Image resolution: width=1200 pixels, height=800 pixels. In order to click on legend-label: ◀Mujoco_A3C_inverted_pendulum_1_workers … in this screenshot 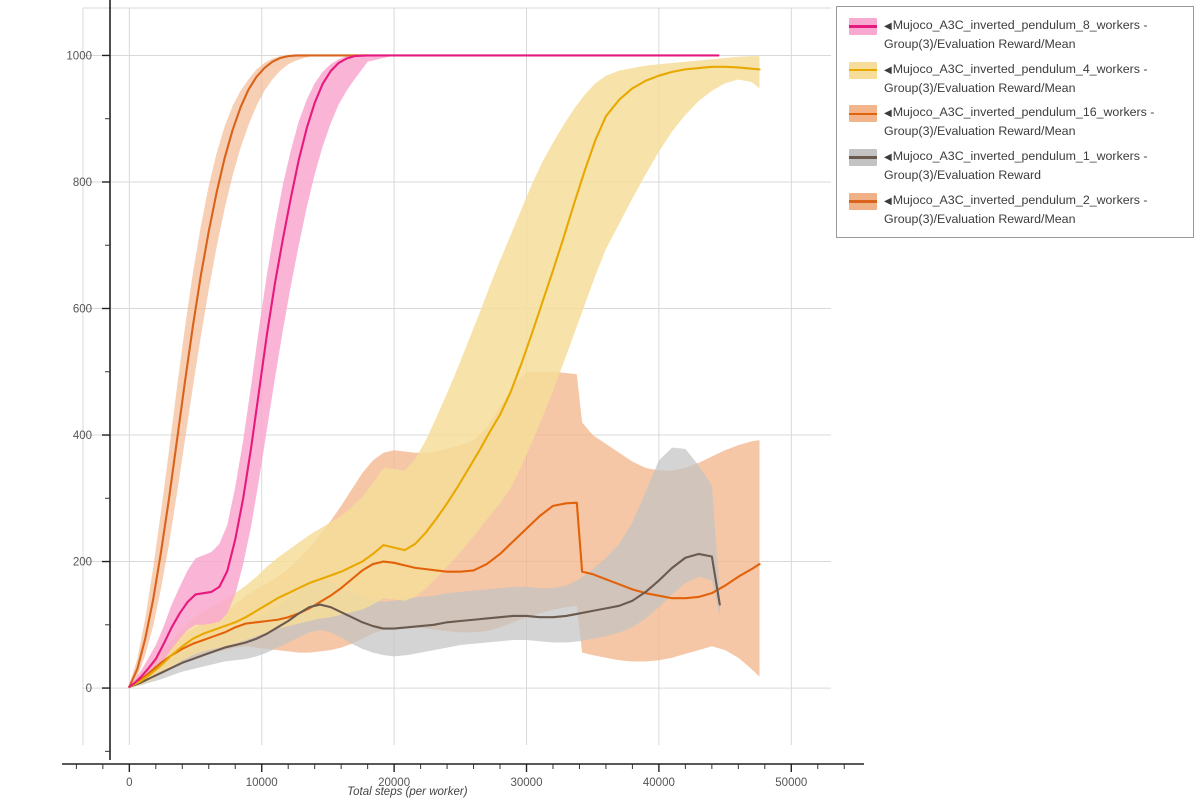, I will do `click(1016, 165)`.